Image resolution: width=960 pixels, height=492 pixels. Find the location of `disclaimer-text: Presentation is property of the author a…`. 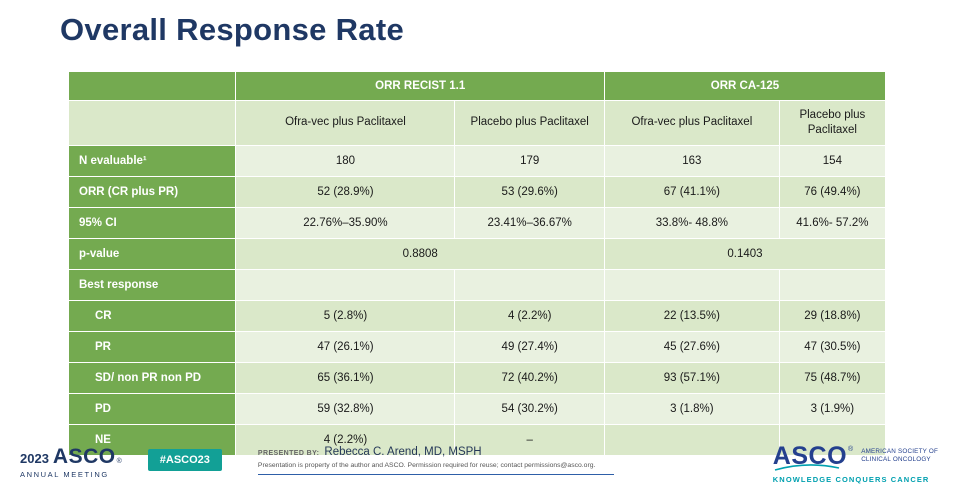

disclaimer-text: Presentation is property of the author a… is located at coordinates (426, 465).